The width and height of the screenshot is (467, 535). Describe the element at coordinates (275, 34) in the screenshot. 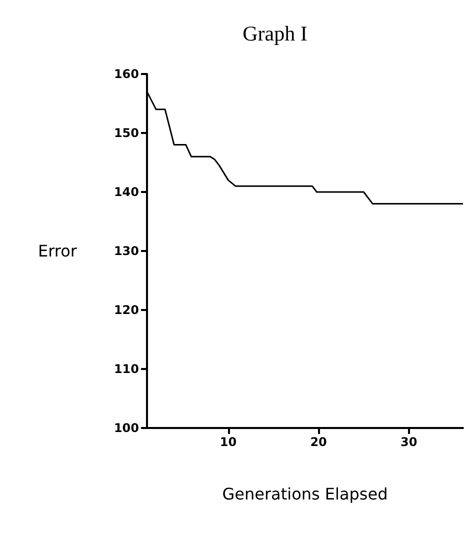

I see `chart-title: Graph I` at that location.